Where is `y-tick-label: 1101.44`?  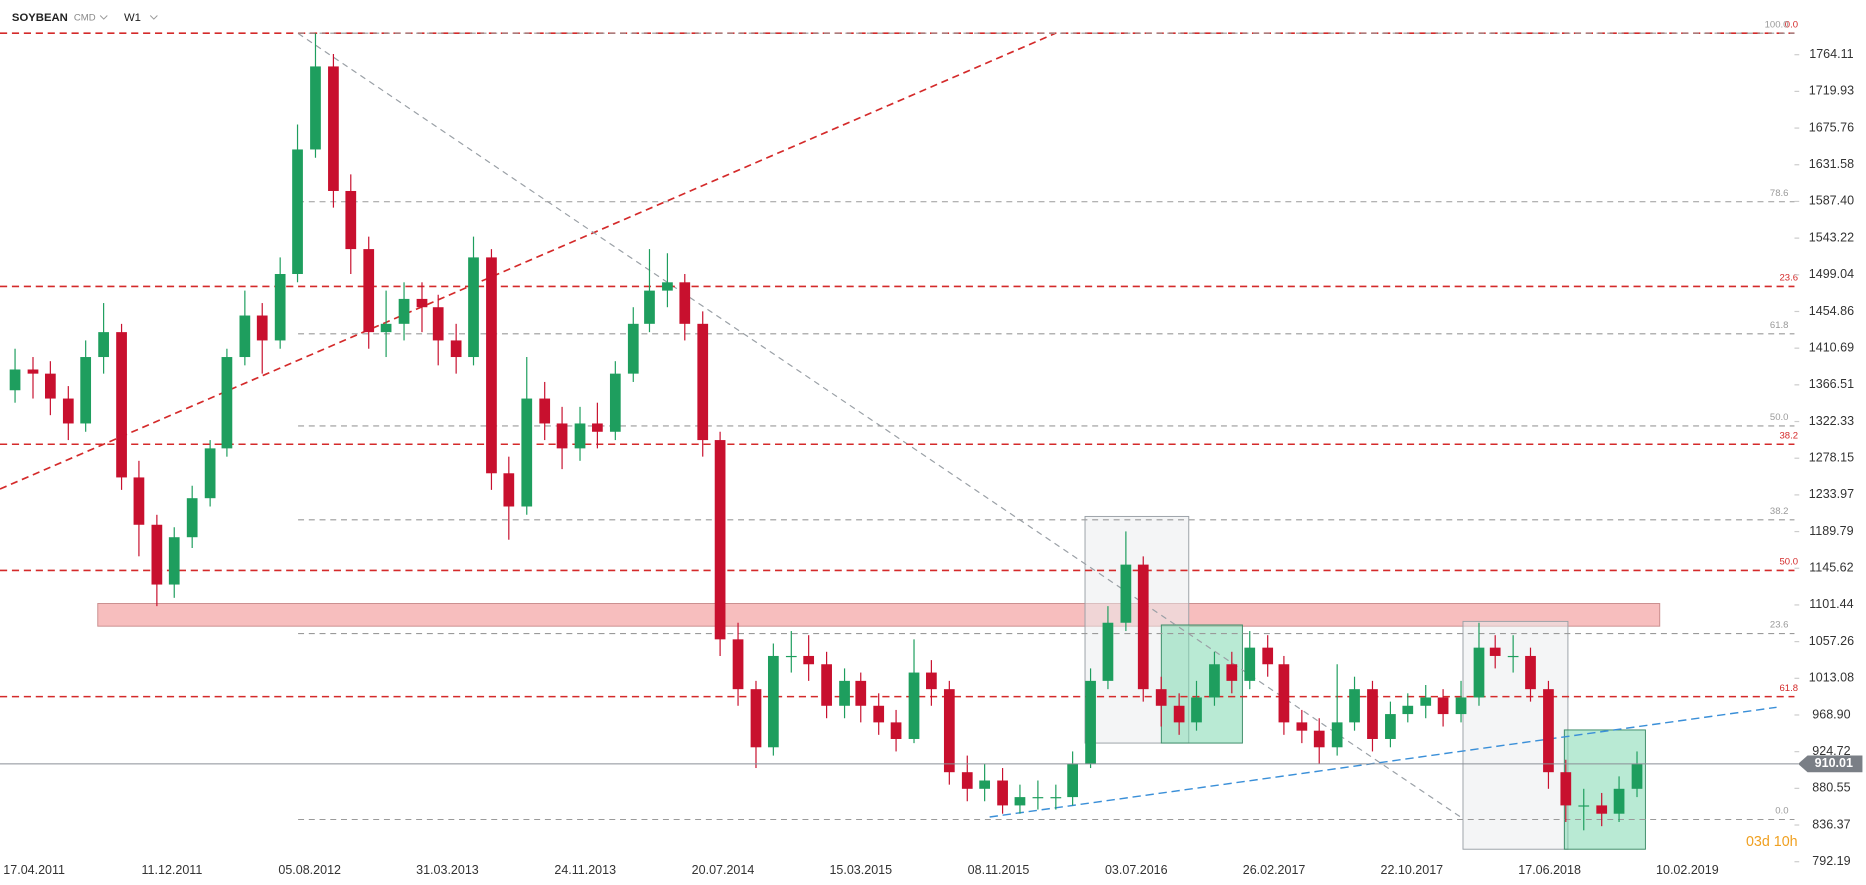 y-tick-label: 1101.44 is located at coordinates (1831, 604).